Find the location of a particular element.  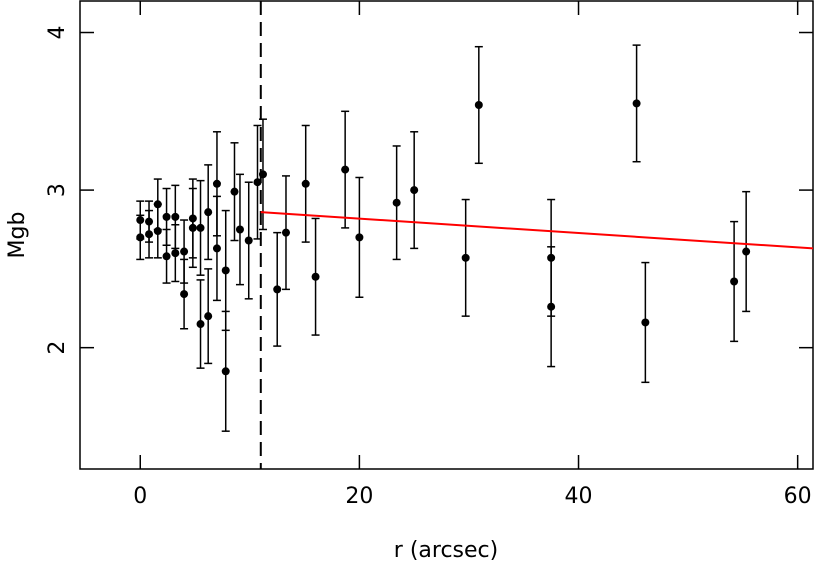

x-tick-label: 40 is located at coordinates (579, 496).